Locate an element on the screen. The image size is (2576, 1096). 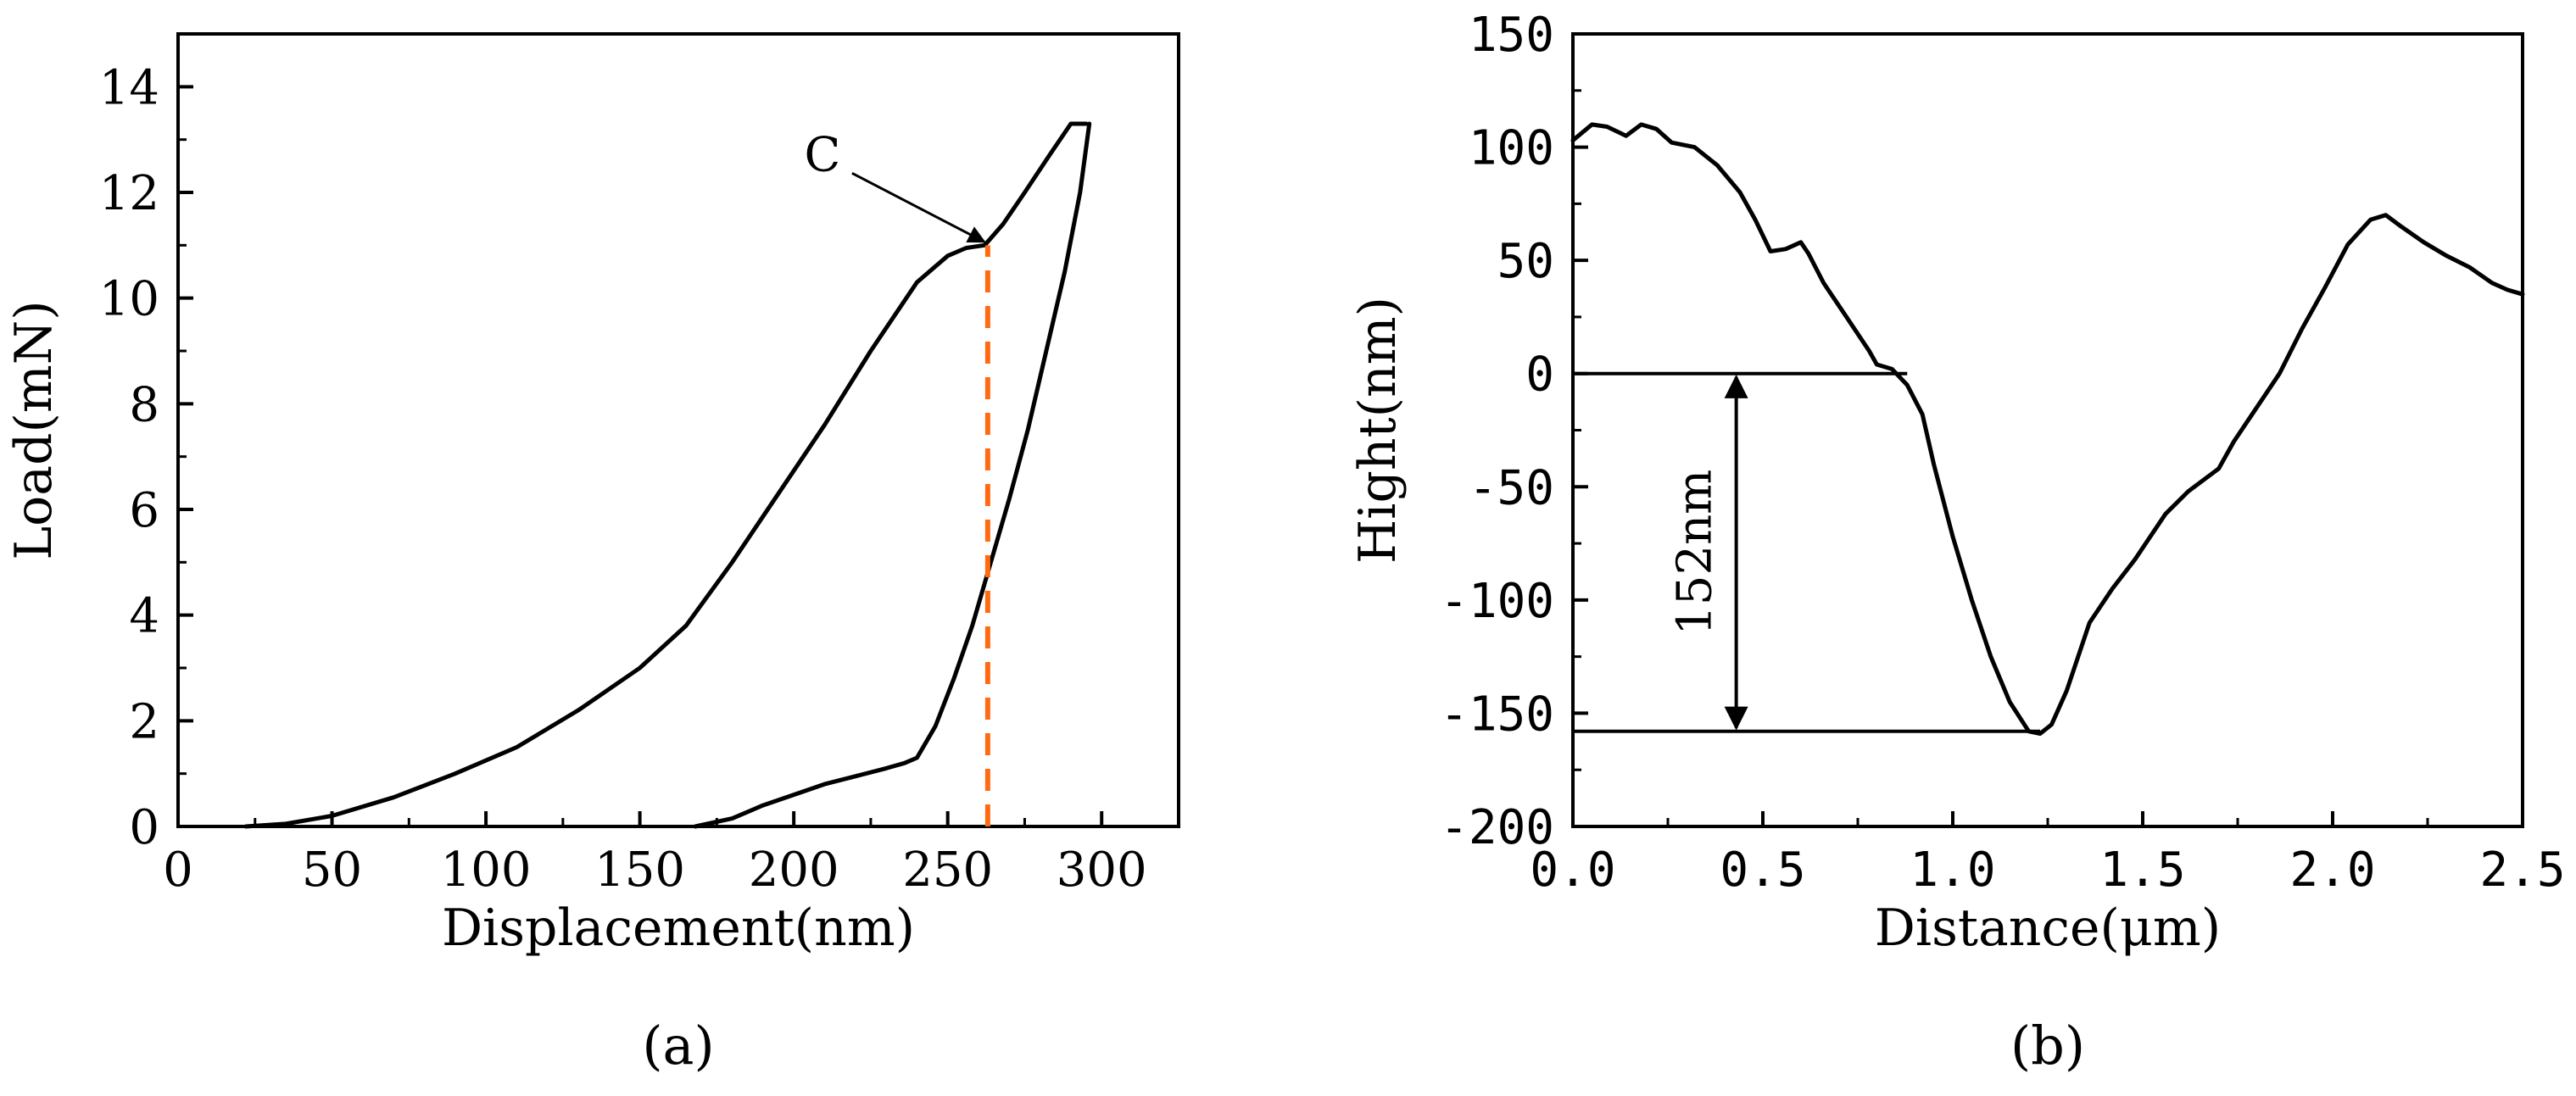
panel-a-annotations: C is located at coordinates (897, 476).